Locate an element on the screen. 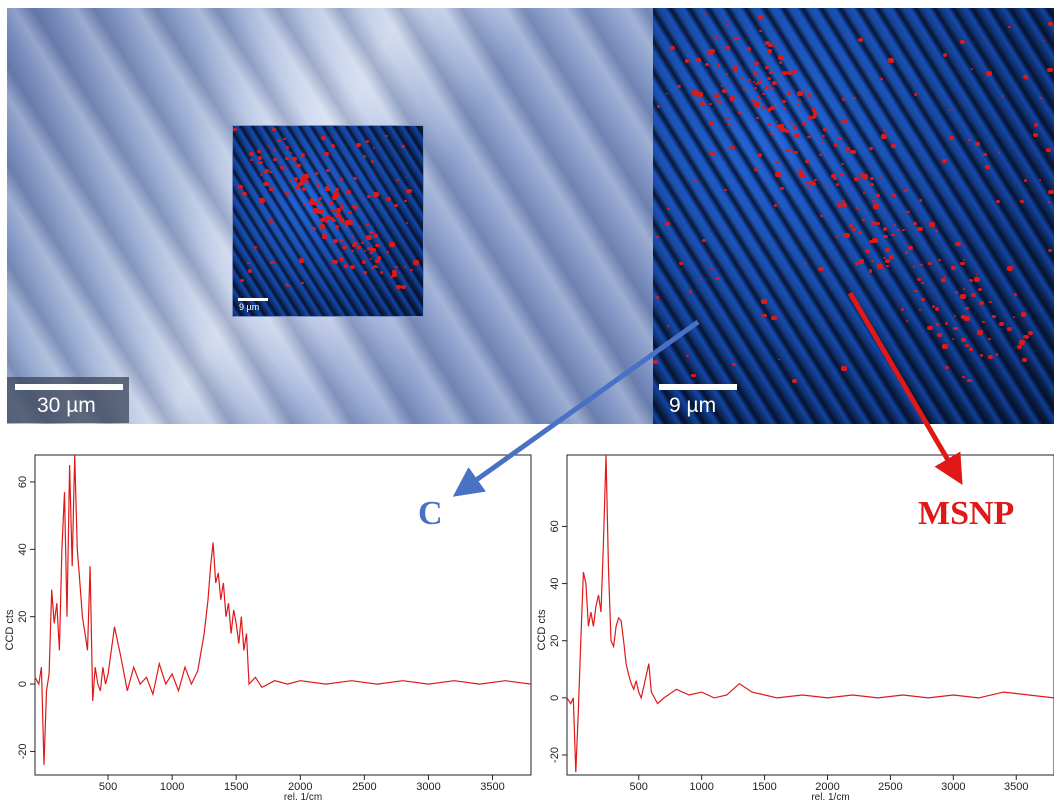  y-tick-label: 40 is located at coordinates (555, 583).